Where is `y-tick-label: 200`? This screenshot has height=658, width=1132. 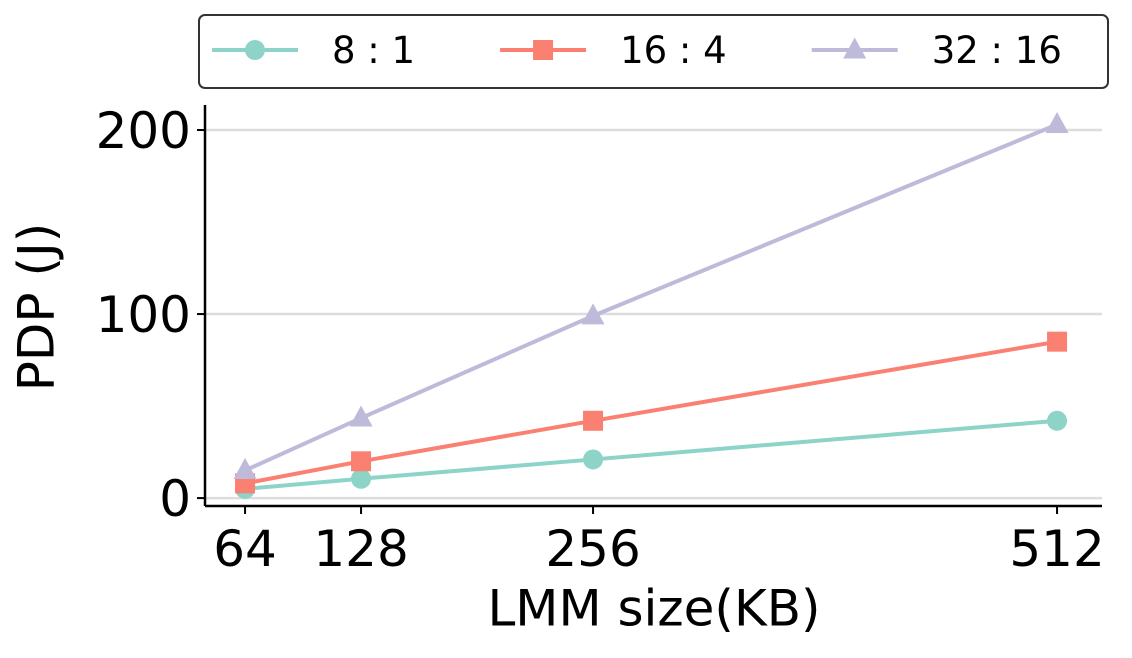
y-tick-label: 200 is located at coordinates (143, 131).